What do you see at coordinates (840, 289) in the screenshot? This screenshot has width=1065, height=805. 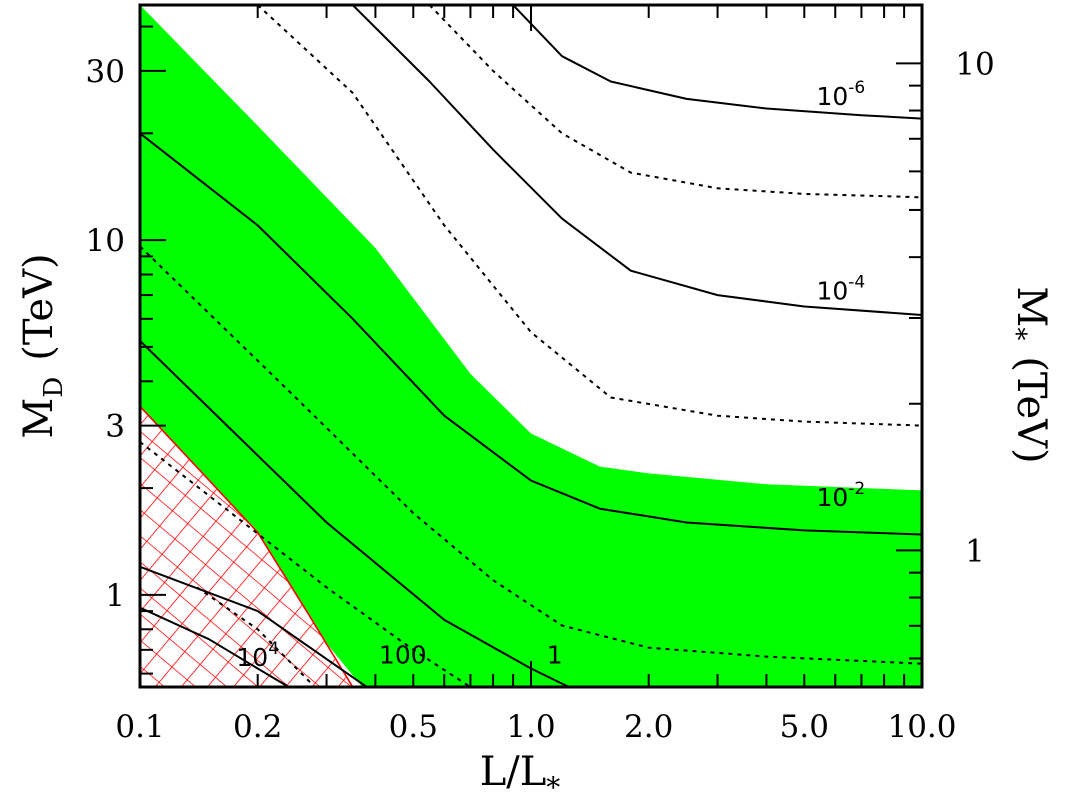 I see `contour-label: 10-4` at bounding box center [840, 289].